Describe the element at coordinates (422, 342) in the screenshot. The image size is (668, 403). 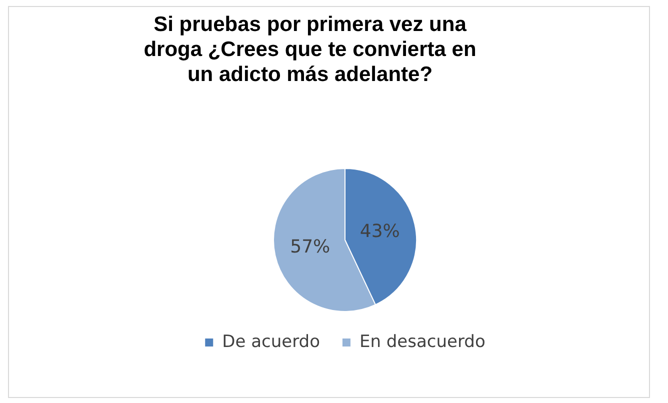
I see `legend-label: En desacuerdo` at that location.